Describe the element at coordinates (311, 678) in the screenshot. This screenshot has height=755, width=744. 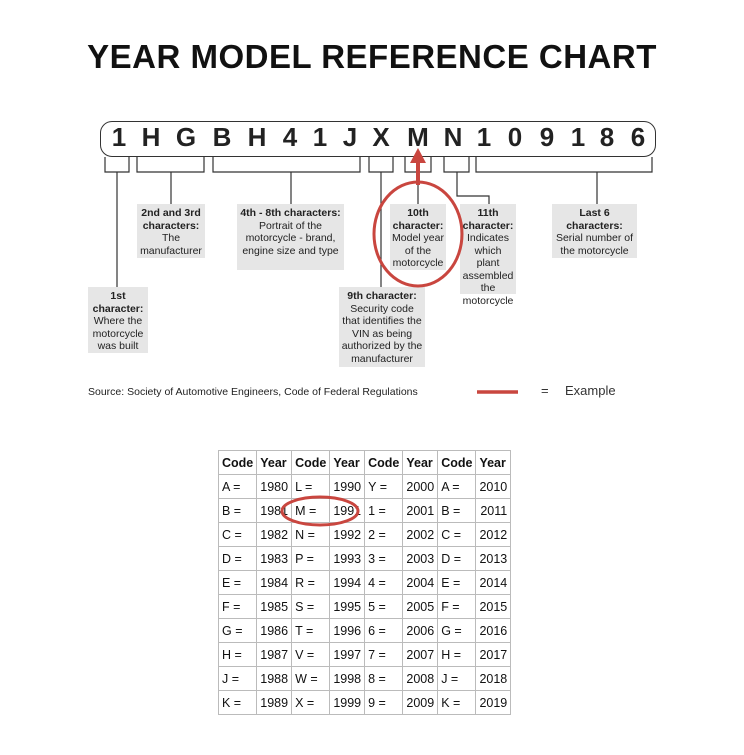
I see `code-cell: W =` at that location.